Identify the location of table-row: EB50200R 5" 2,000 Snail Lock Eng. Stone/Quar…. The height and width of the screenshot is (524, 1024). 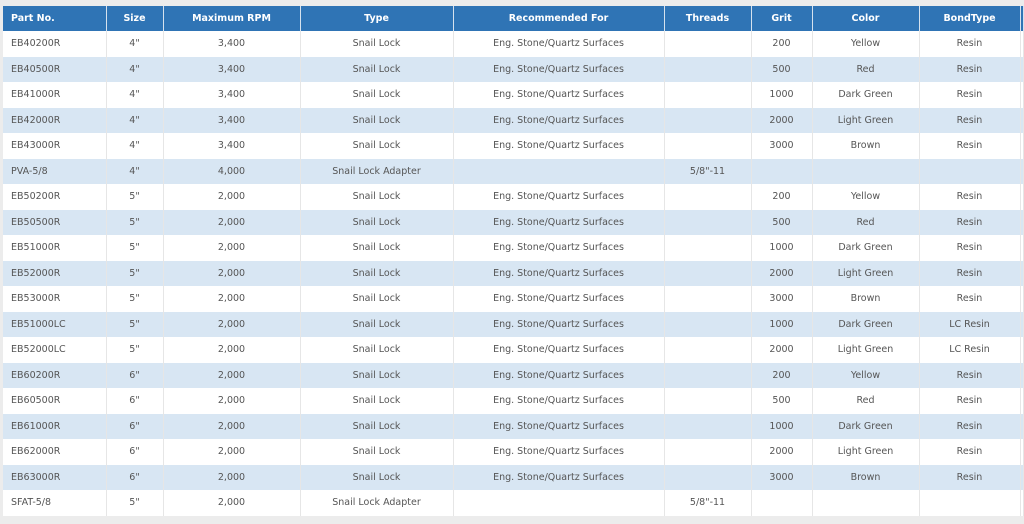
(513, 197).